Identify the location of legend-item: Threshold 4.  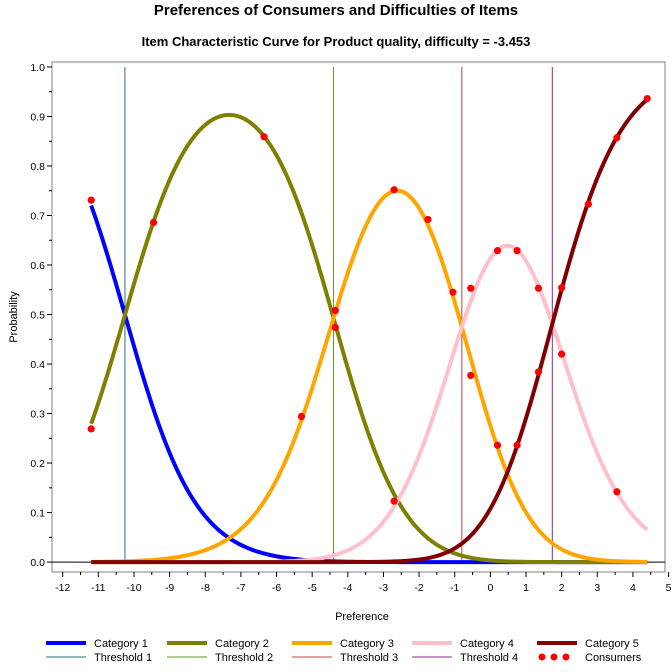
(465, 658).